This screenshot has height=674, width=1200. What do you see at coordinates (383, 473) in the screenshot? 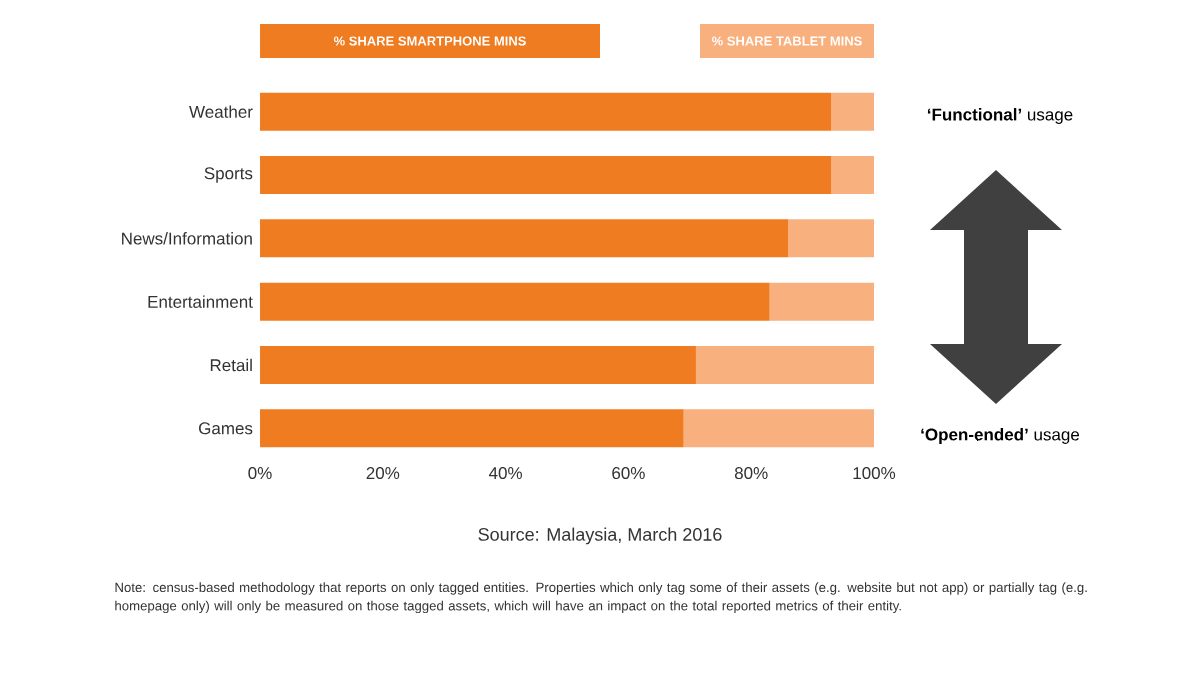
I see `x-tick-label: 20%` at bounding box center [383, 473].